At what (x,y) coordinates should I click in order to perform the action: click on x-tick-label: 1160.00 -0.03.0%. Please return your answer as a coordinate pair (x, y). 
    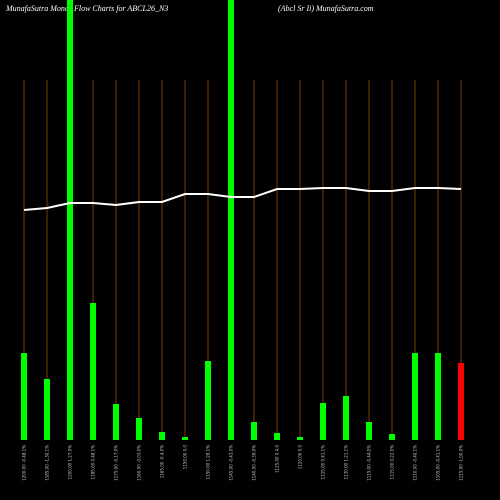
    Looking at the image, I should click on (139, 463).